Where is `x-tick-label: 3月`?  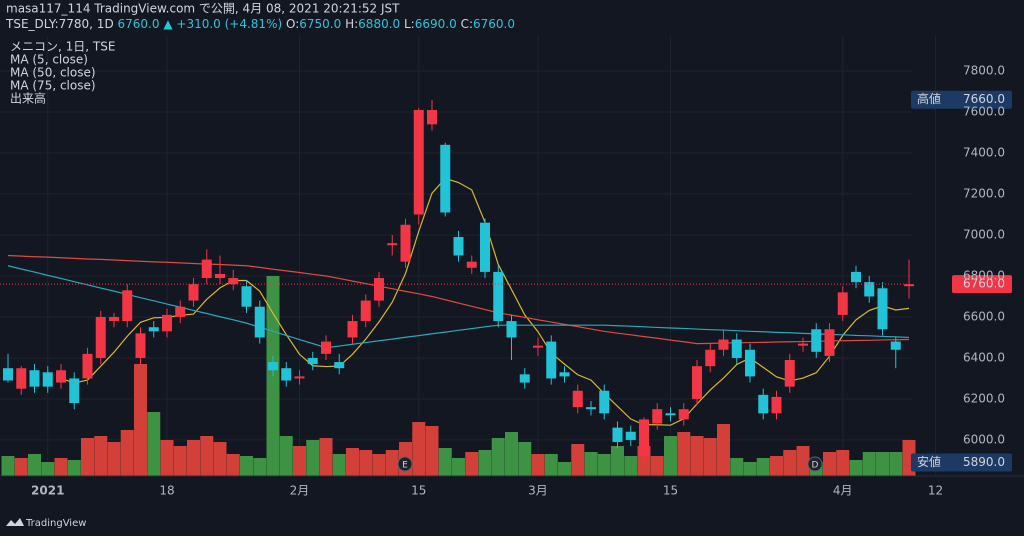
x-tick-label: 3月 is located at coordinates (538, 491).